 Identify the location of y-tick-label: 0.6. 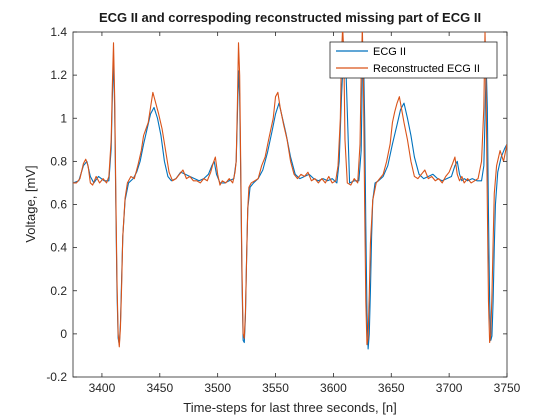
(58, 205).